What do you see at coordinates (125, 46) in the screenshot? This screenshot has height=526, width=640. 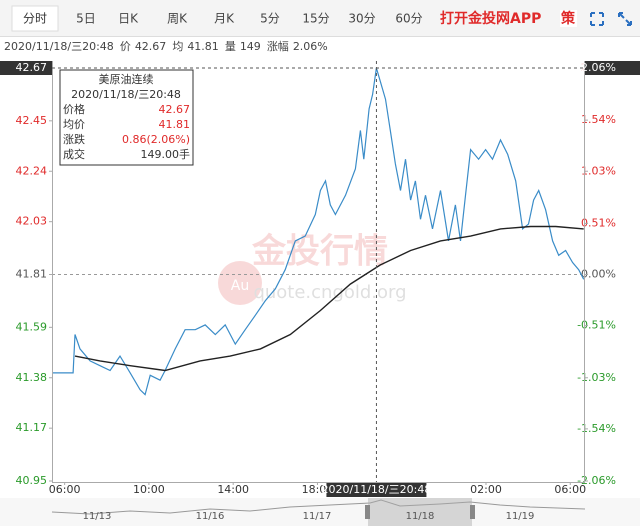 I see `info-text: 价` at bounding box center [125, 46].